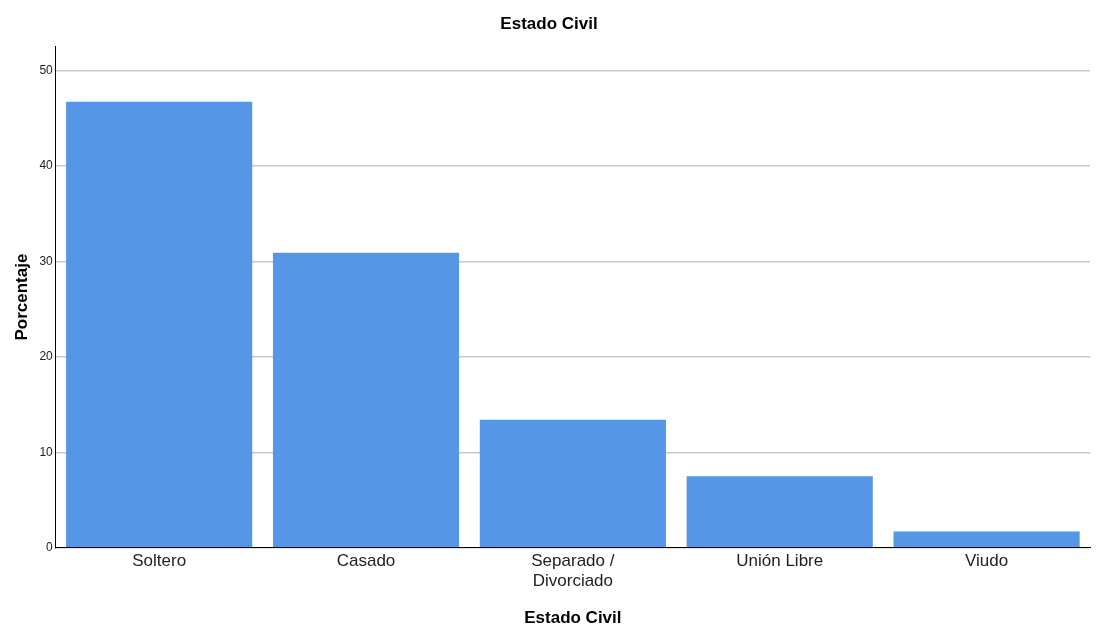  What do you see at coordinates (549, 23) in the screenshot?
I see `chart-title: Estado Civil` at bounding box center [549, 23].